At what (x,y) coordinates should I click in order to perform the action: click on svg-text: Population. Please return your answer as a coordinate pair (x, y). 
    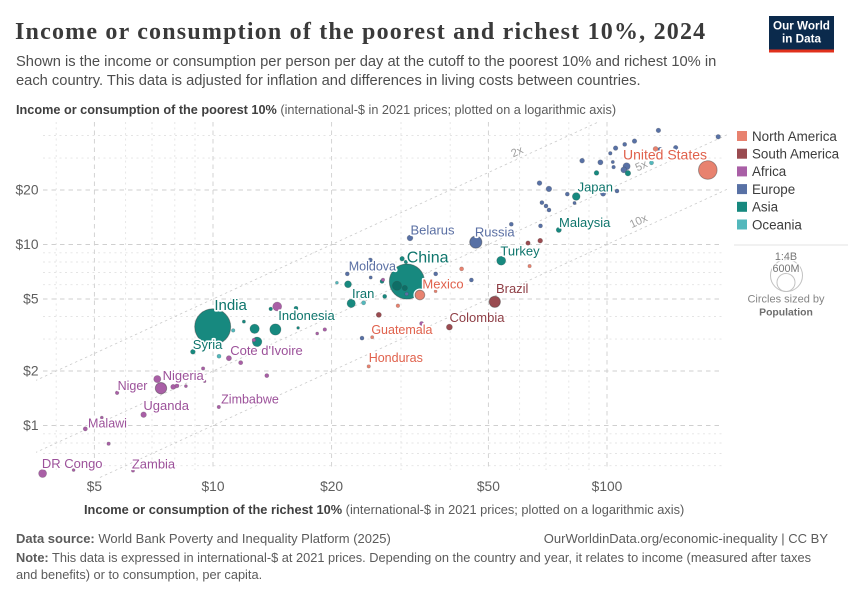
    Looking at the image, I should click on (786, 313).